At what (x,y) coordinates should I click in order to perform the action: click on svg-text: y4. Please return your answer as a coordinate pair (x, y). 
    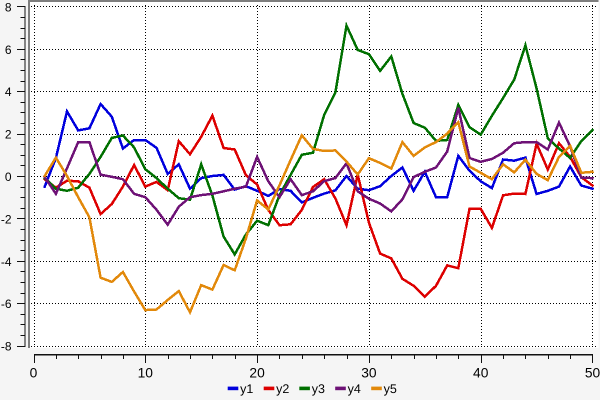
    Looking at the image, I should click on (354, 389).